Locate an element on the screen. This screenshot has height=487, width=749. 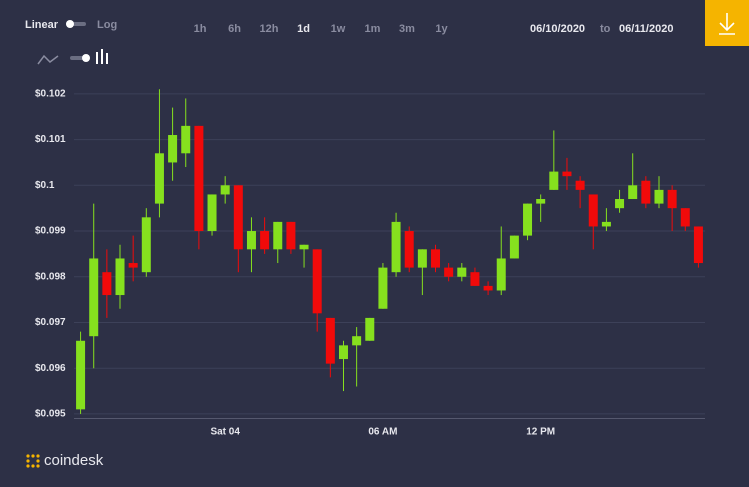
range-button: 1w is located at coordinates (338, 29).